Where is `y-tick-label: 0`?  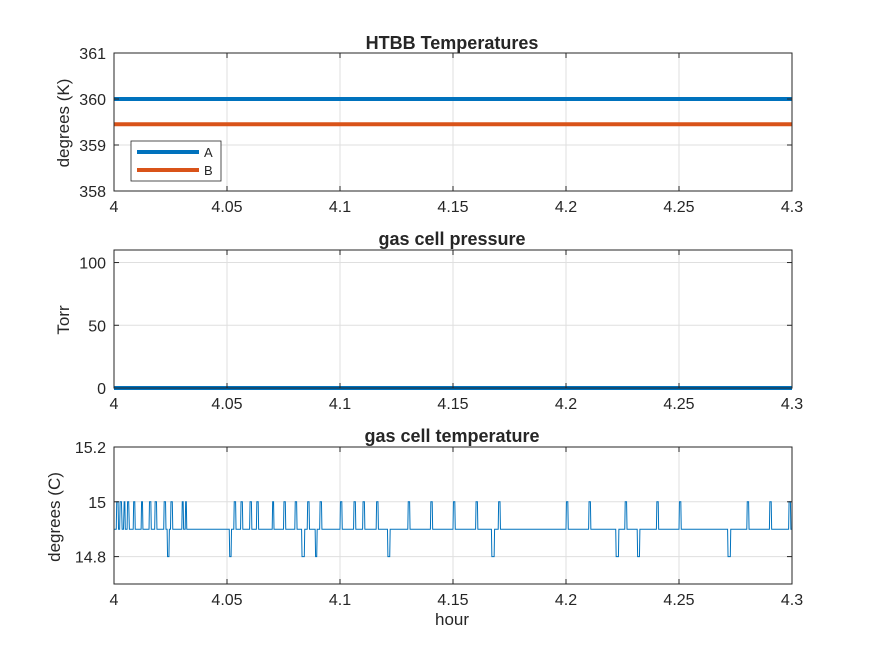 y-tick-label: 0 is located at coordinates (101, 389).